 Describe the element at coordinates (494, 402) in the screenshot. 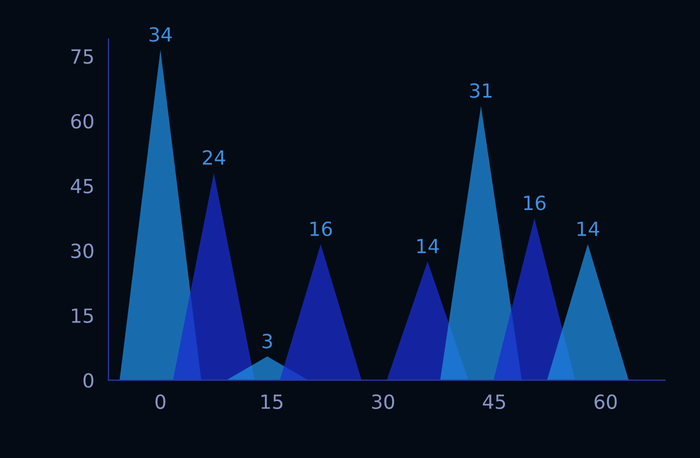

I see `x-tick-label: 45` at that location.